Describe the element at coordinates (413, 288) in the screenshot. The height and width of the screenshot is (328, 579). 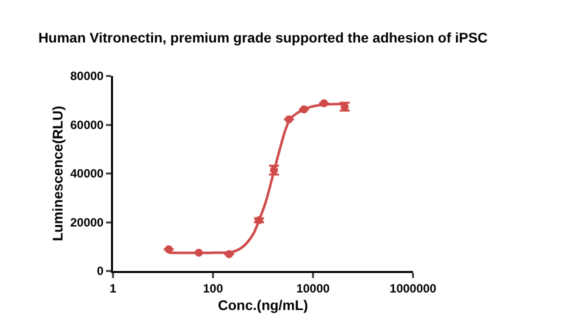
I see `x-tick-label: 1000000` at that location.